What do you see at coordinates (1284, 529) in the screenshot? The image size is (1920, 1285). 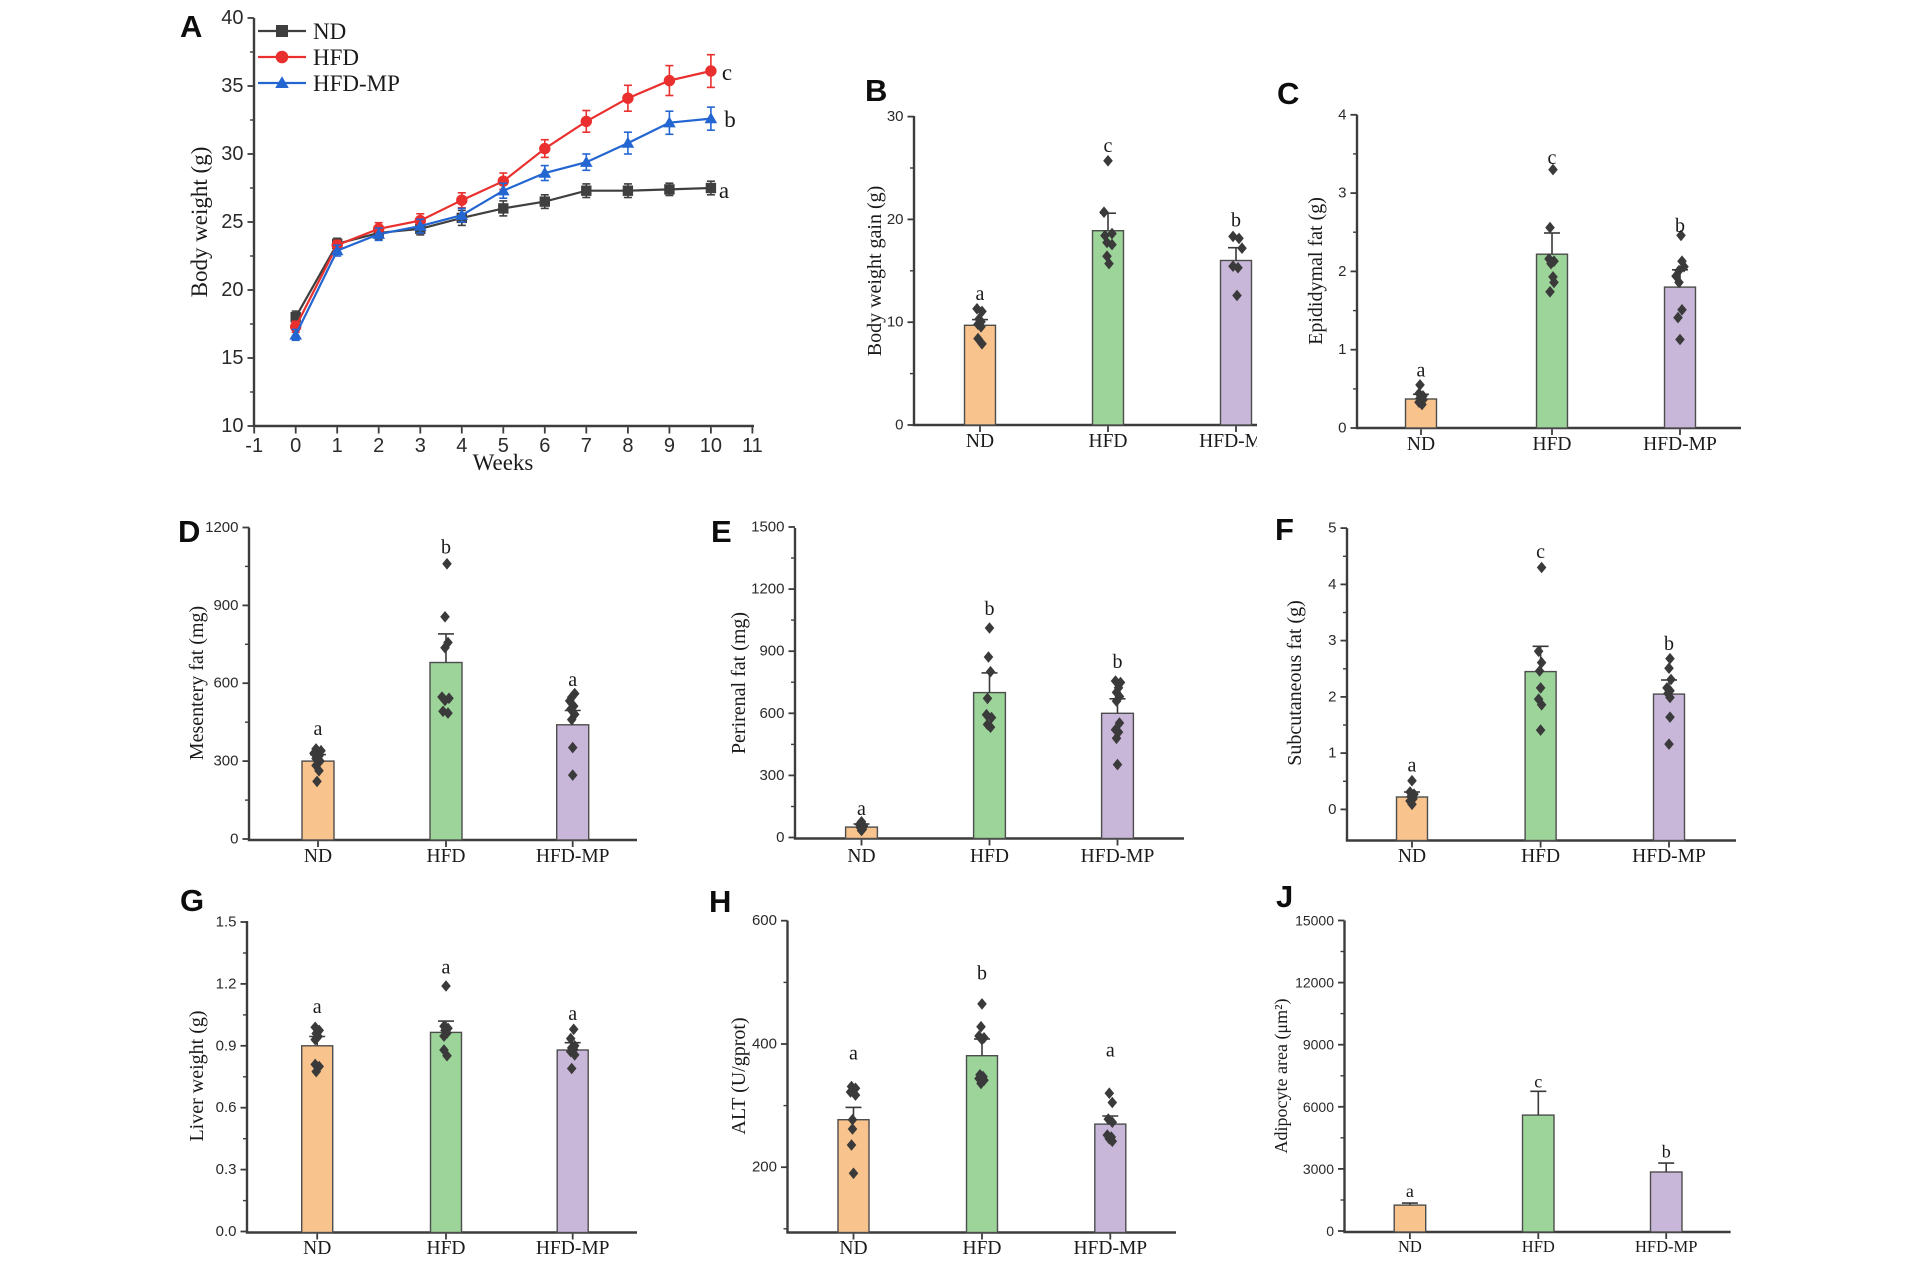 I see `svg-text: F` at bounding box center [1284, 529].